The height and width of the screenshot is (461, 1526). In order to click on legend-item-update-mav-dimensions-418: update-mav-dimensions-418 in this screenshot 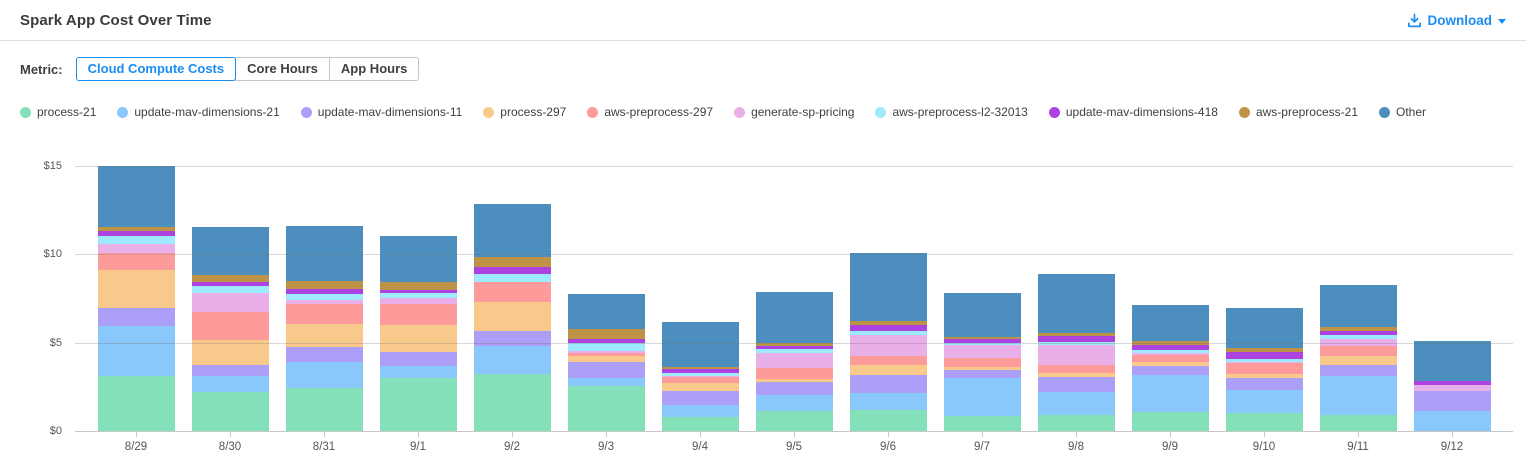, I will do `click(1133, 112)`.